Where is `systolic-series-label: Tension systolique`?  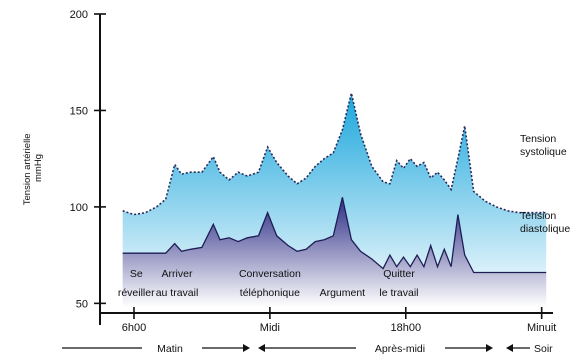 systolic-series-label: Tension systolique is located at coordinates (543, 145).